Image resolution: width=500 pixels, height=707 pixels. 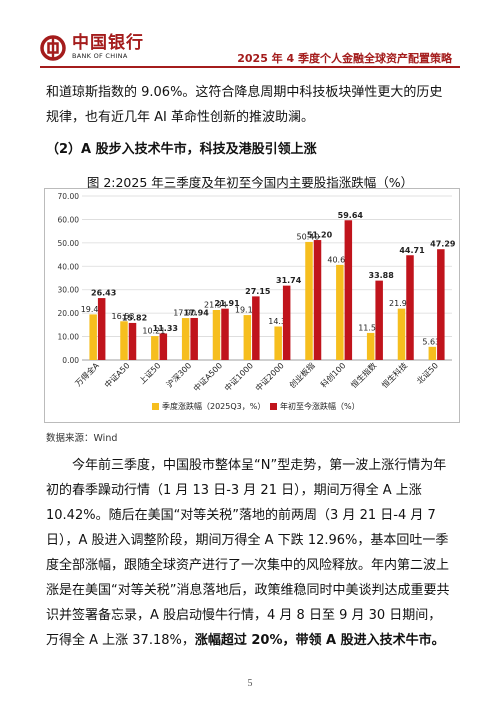 I want to click on data-label: 51.20, so click(x=320, y=235).